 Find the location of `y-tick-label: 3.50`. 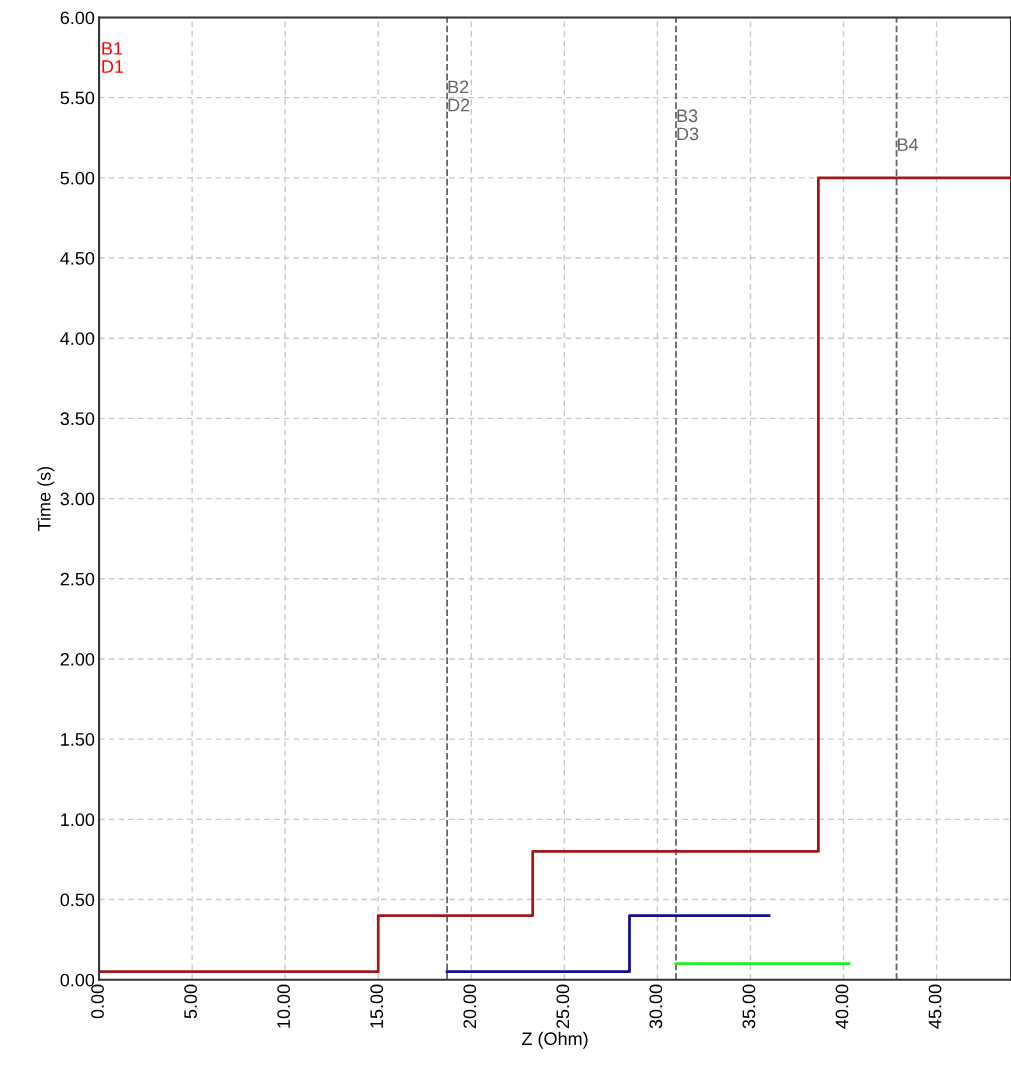

y-tick-label: 3.50 is located at coordinates (77, 419).